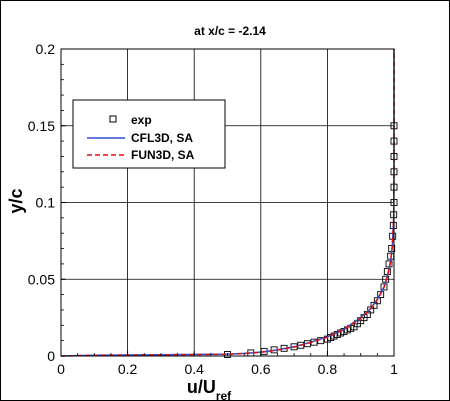  What do you see at coordinates (227, 364) in the screenshot?
I see `x-axis-ticks: 0 0.2 0.4 0.6 0.8 1` at bounding box center [227, 364].